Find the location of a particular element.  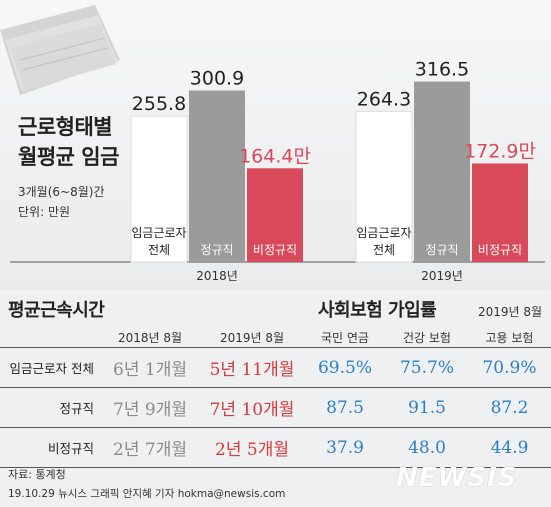

health-rate: 48.0 is located at coordinates (427, 447).